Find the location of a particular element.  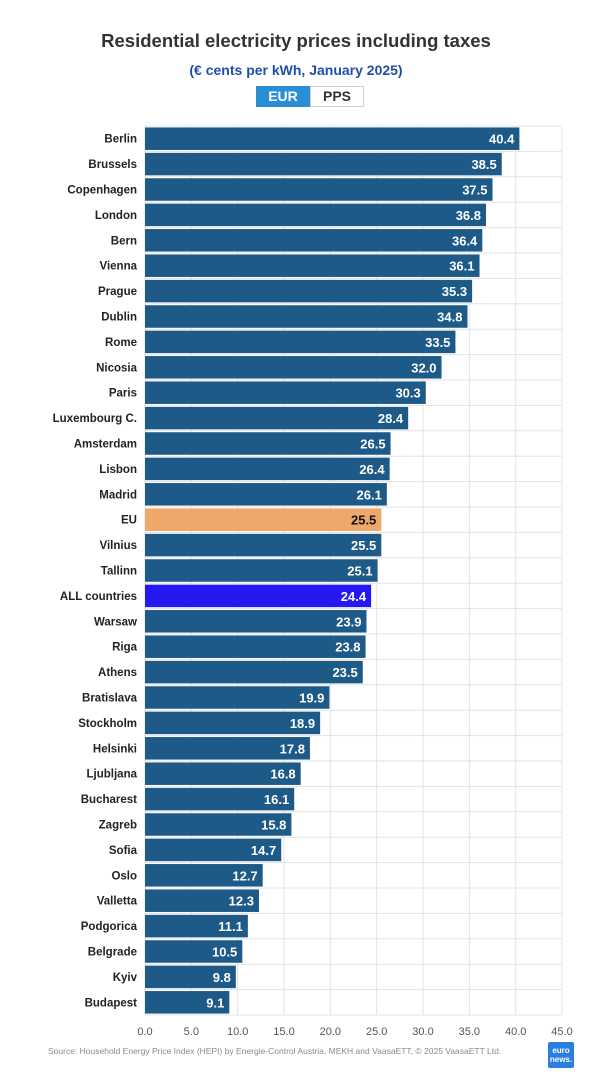

bar-amsterdam is located at coordinates (268, 443).